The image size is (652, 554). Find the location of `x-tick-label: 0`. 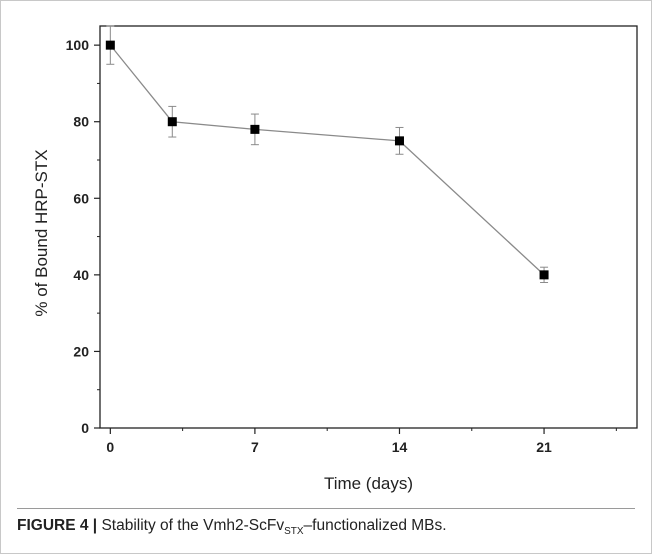

x-tick-label: 0 is located at coordinates (110, 447).